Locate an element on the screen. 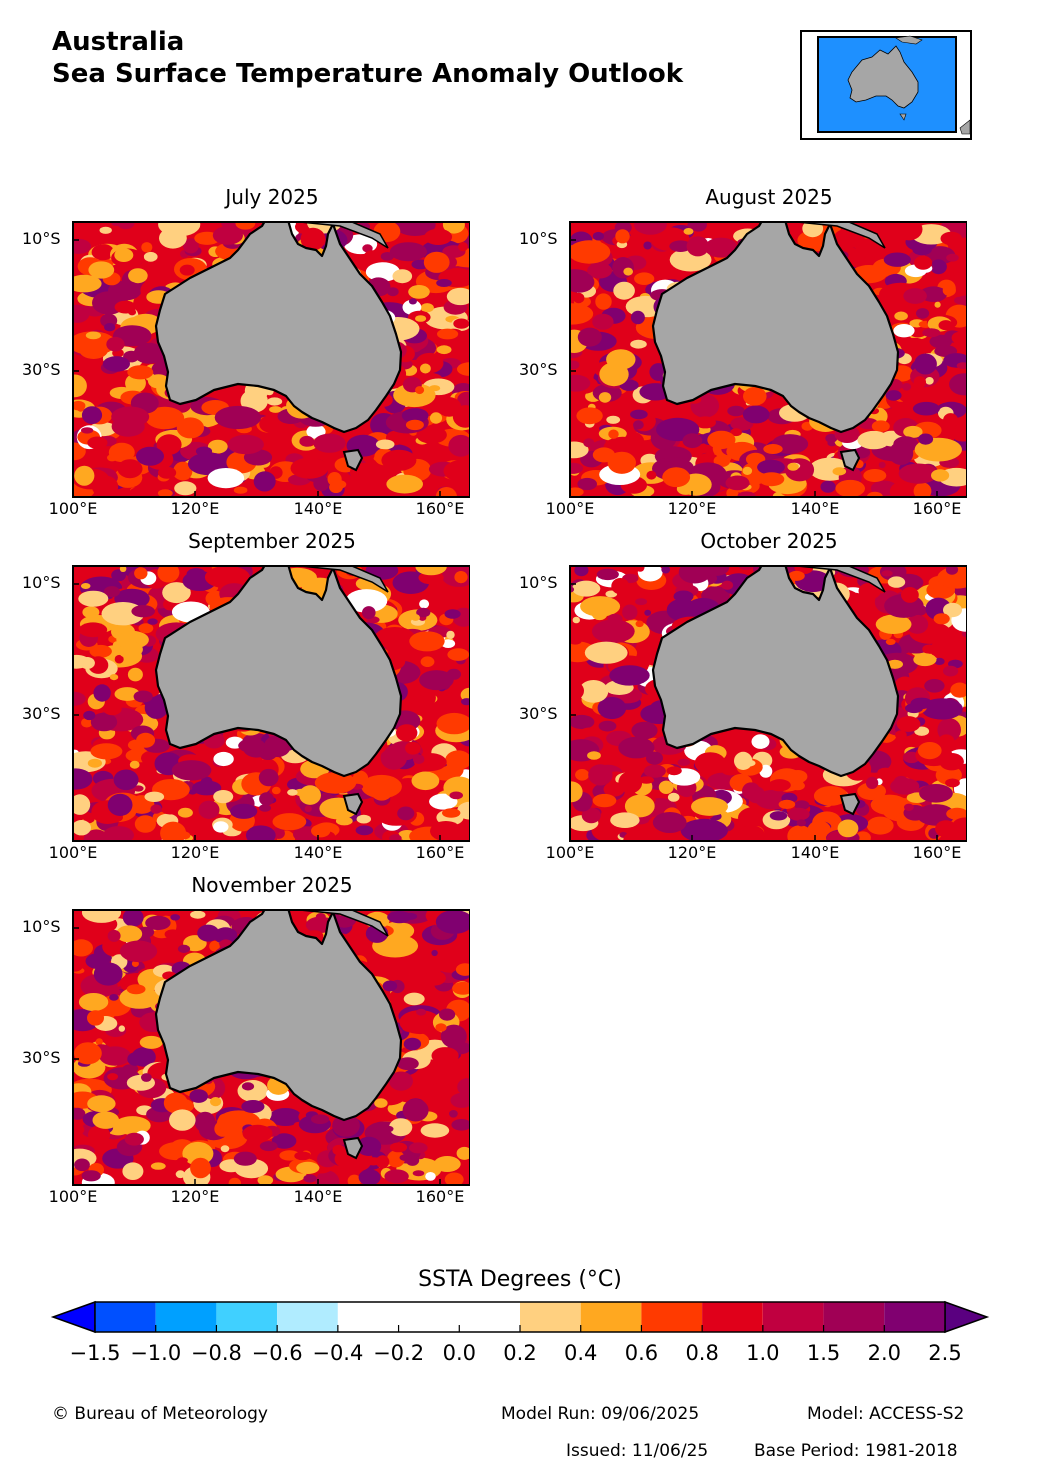 This screenshot has height=1480, width=1040. ssta-map is located at coordinates (768, 359).